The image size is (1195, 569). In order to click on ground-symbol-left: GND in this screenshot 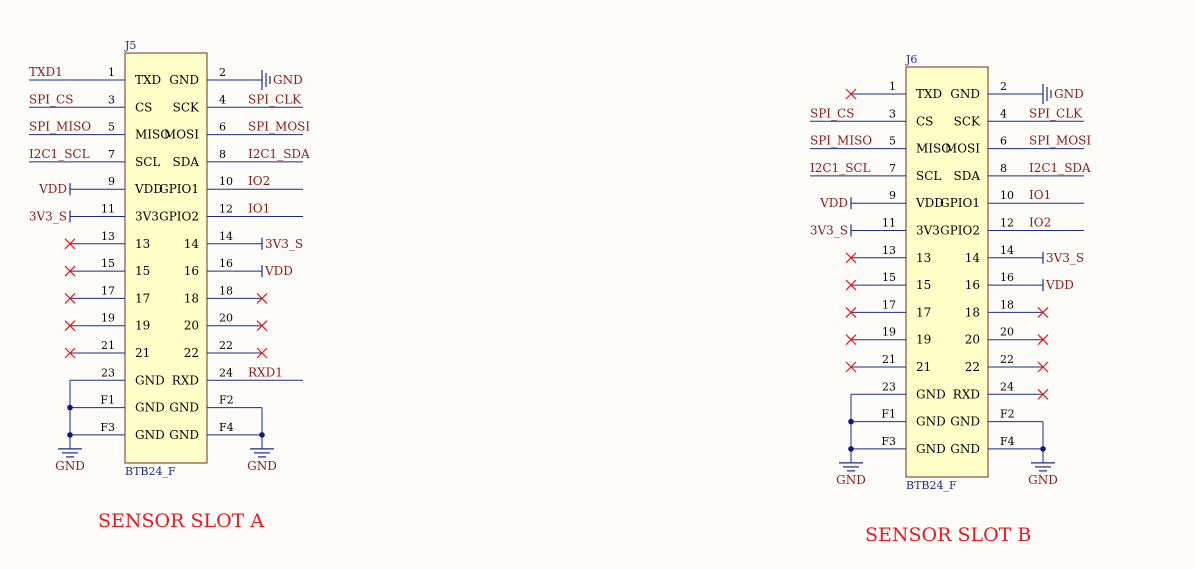, I will do `click(851, 474)`.